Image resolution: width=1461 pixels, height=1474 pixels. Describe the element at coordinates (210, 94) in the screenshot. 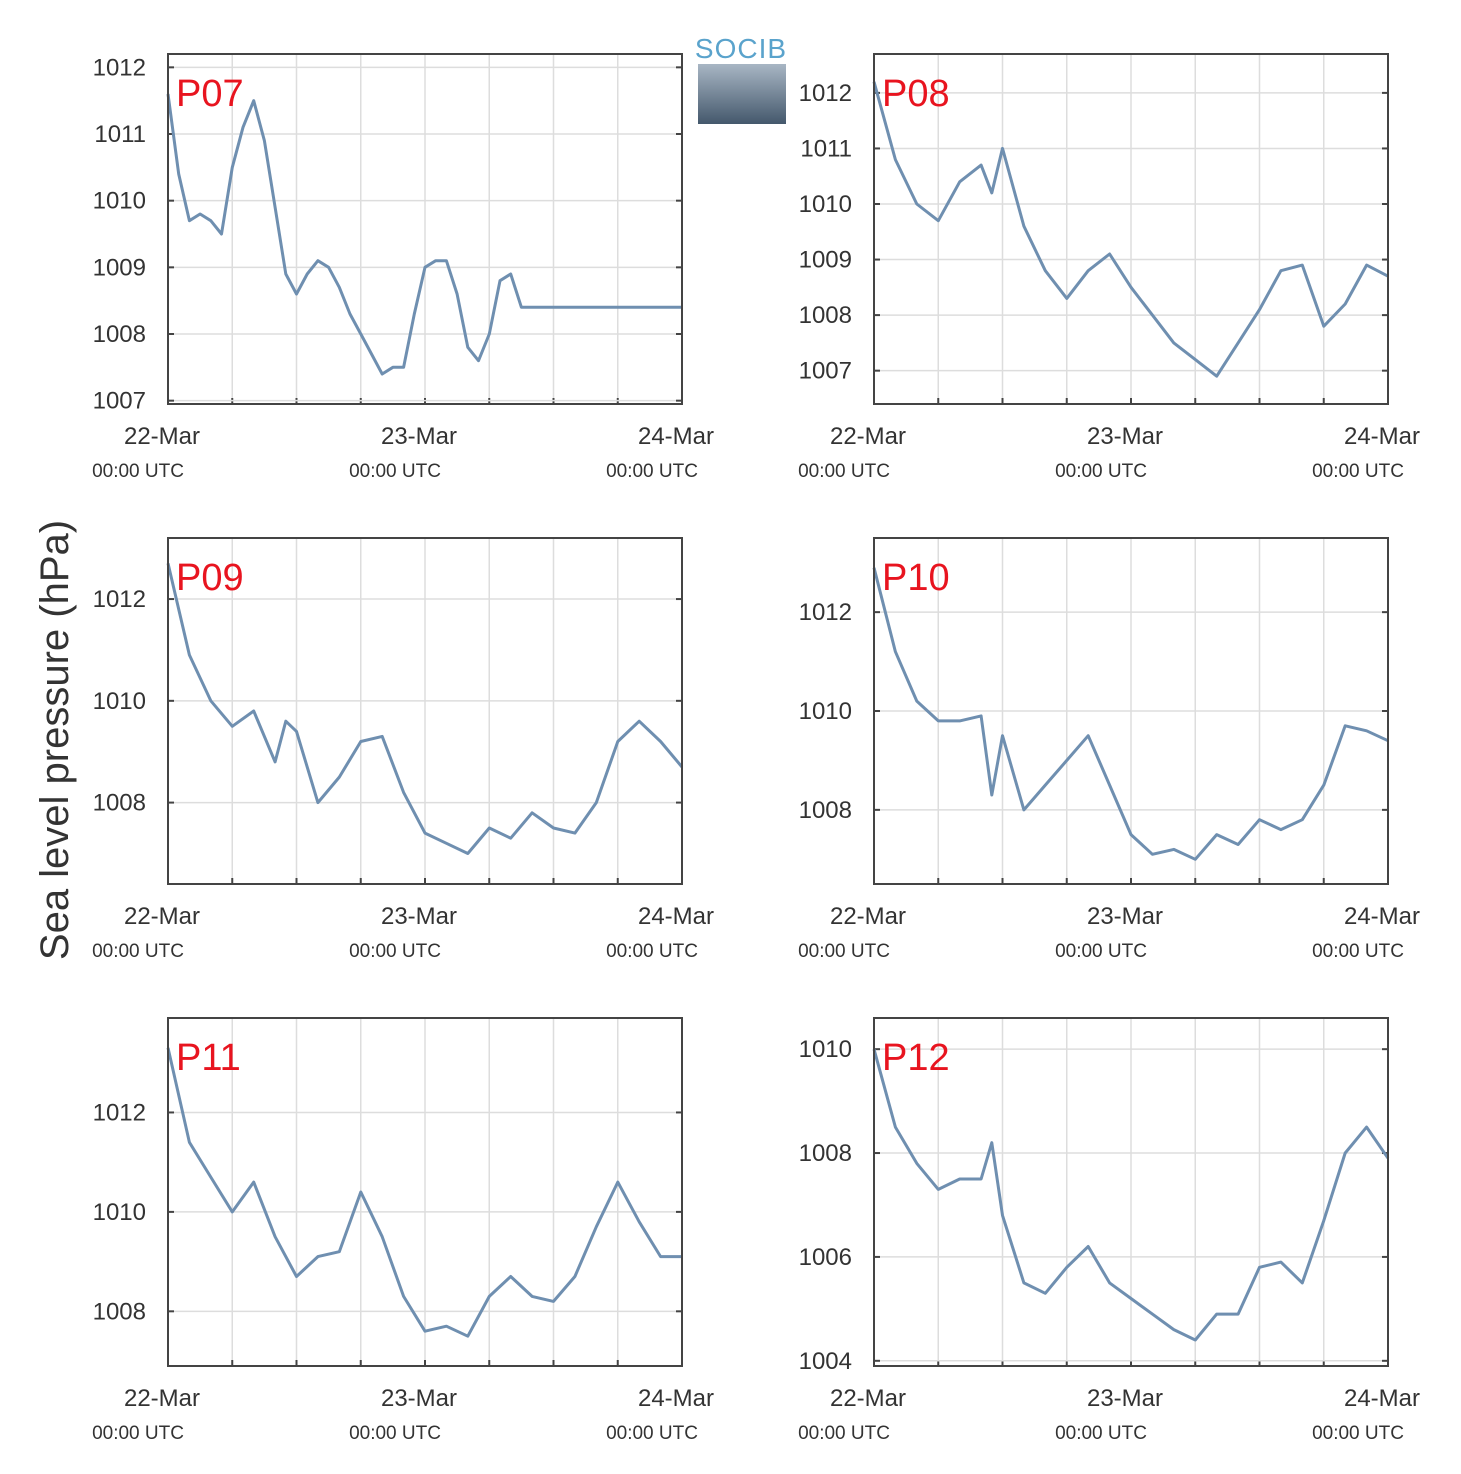

I see `panel-label: P07` at that location.